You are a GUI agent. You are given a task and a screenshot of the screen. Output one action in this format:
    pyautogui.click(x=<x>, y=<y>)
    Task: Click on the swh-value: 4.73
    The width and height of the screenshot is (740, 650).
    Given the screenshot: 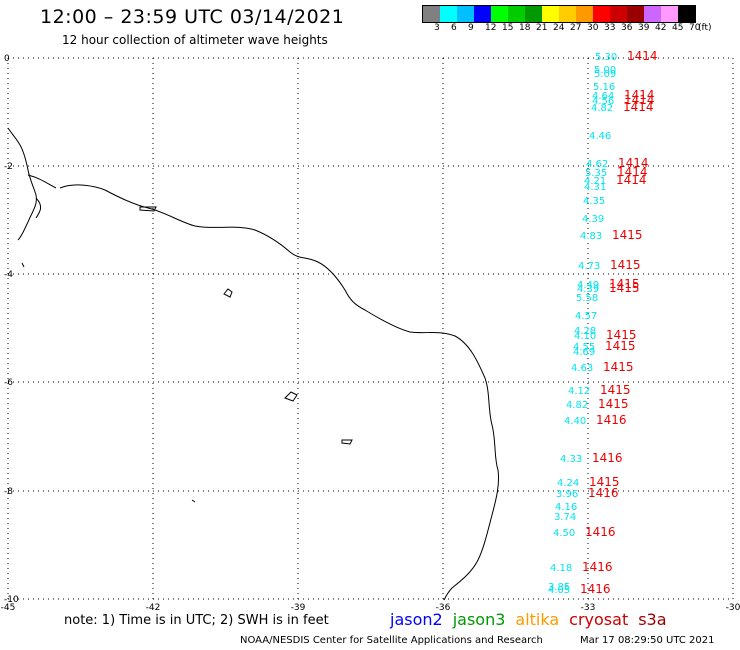 What is the action you would take?
    pyautogui.click(x=589, y=266)
    